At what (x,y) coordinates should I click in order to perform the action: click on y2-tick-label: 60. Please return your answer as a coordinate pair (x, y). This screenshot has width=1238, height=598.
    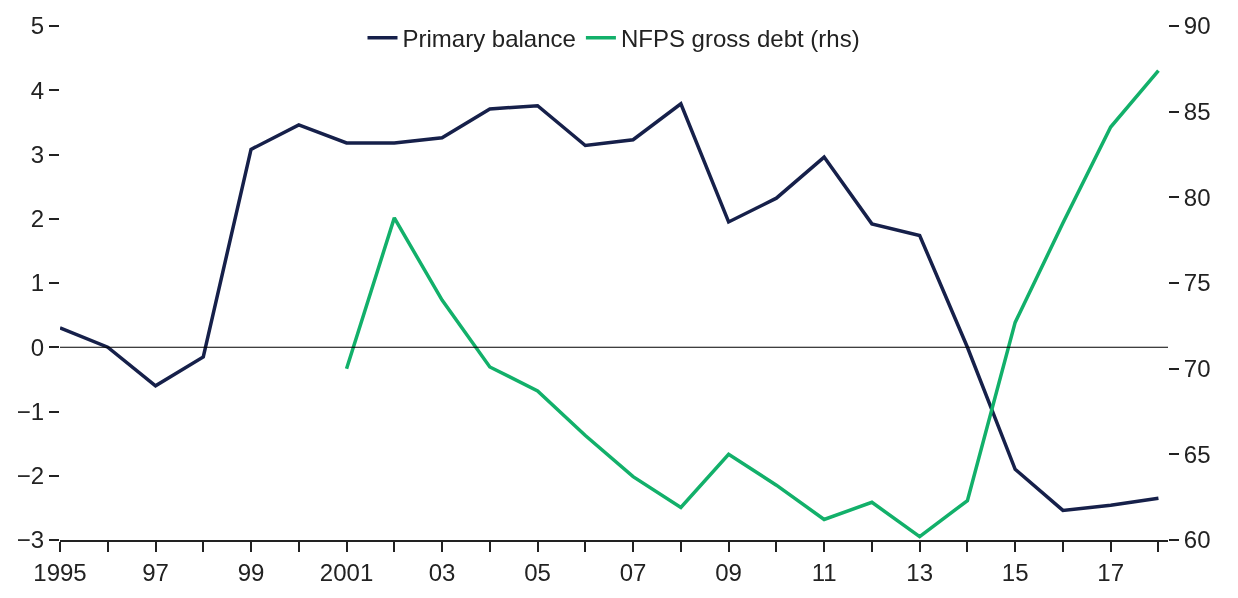
    Looking at the image, I should click on (1197, 540).